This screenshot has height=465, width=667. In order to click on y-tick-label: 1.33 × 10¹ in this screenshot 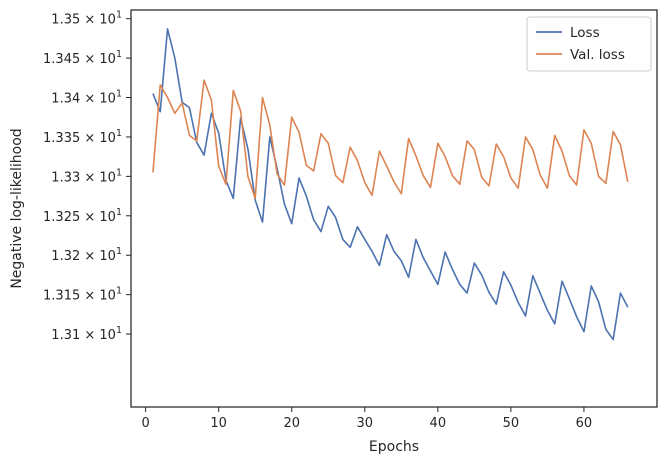, I will do `click(86, 176)`.